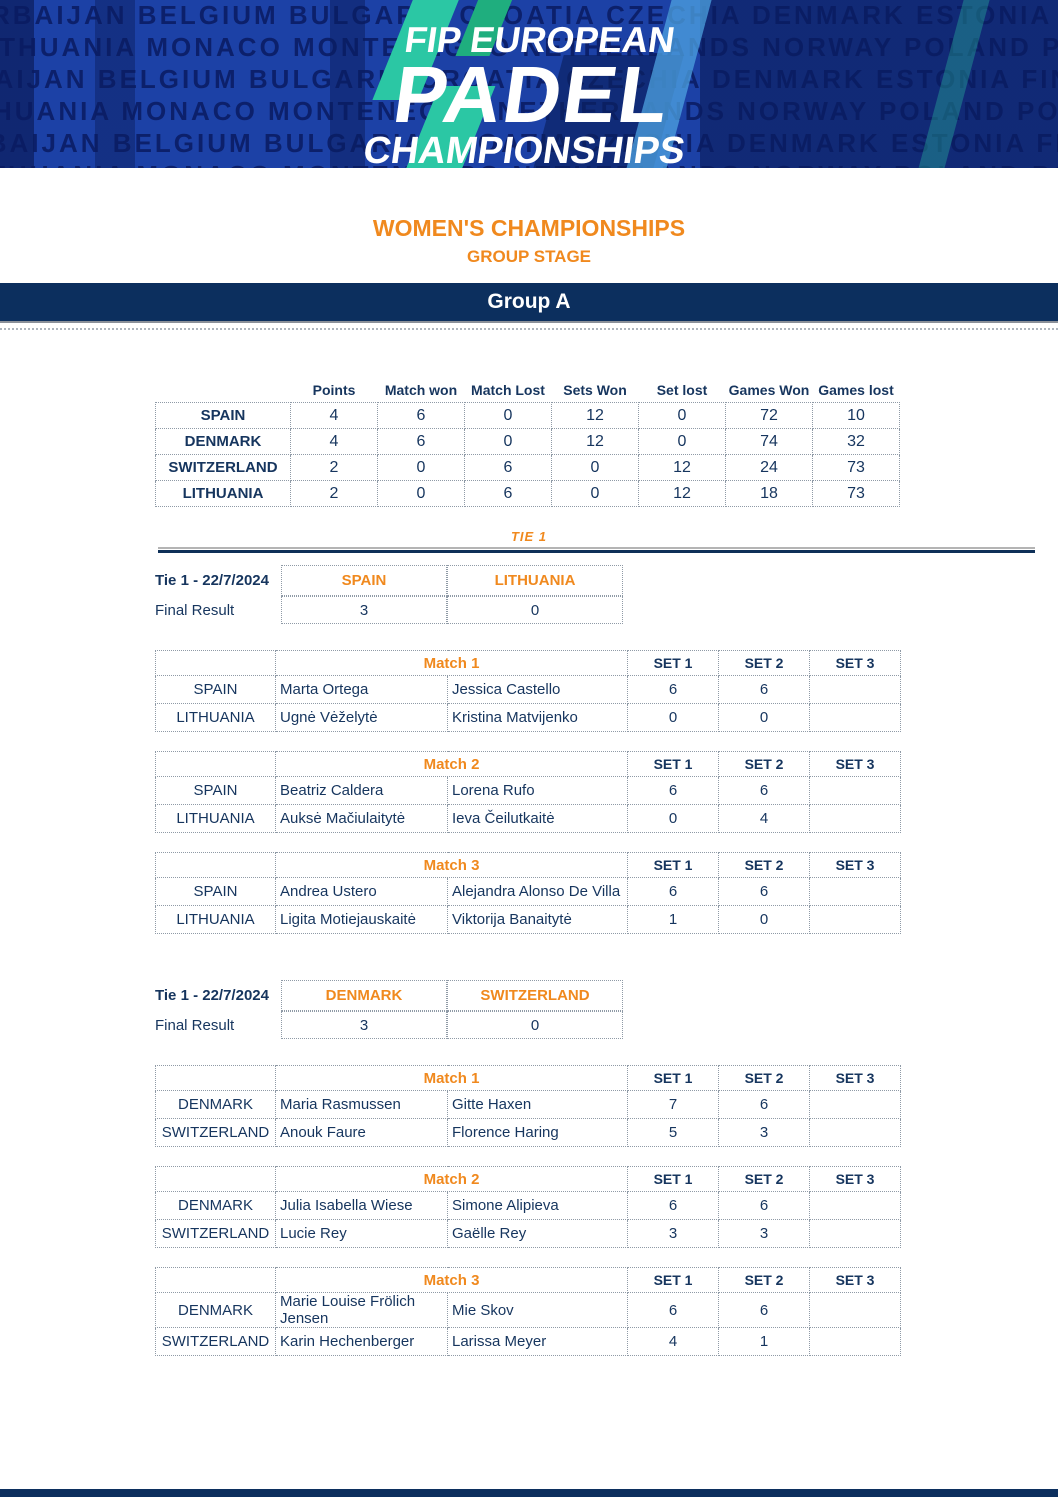  I want to click on player-name: Jessica Castello, so click(537, 689).